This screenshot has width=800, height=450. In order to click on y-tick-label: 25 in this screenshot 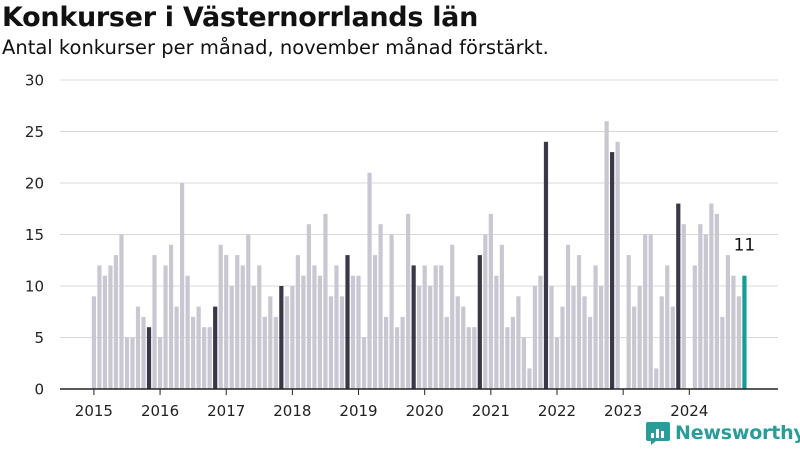, I will do `click(34, 132)`.